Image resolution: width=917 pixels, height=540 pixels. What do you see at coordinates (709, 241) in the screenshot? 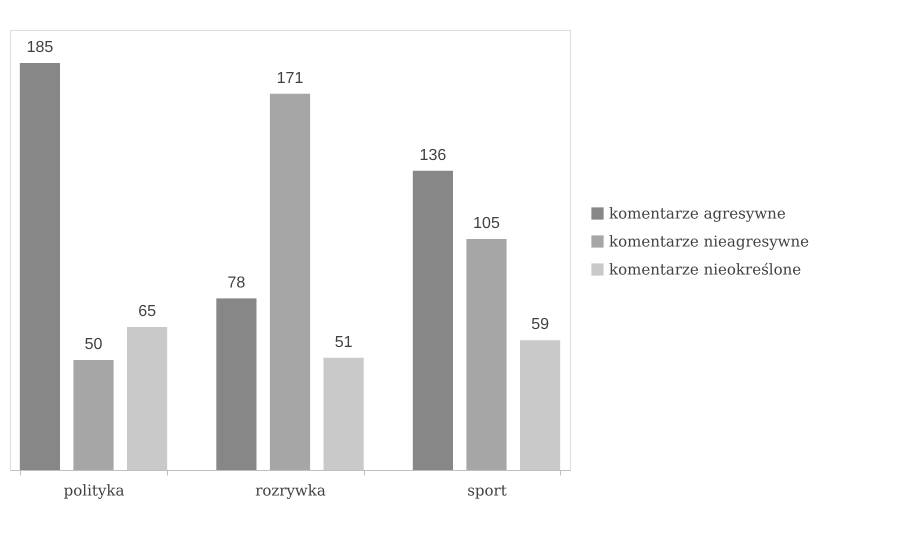
I see `legend-label: komentarze nieagresywne` at bounding box center [709, 241].